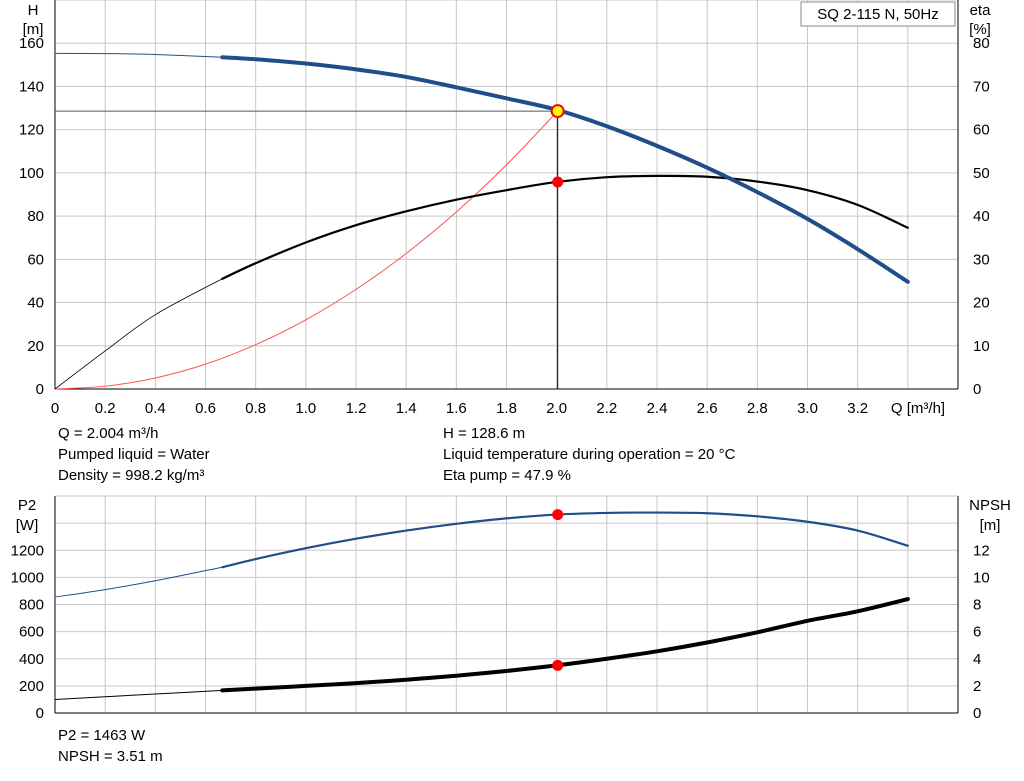 The image size is (1024, 781). Describe the element at coordinates (108, 433) in the screenshot. I see `info-flow: Q = 2.004 m³/h` at that location.